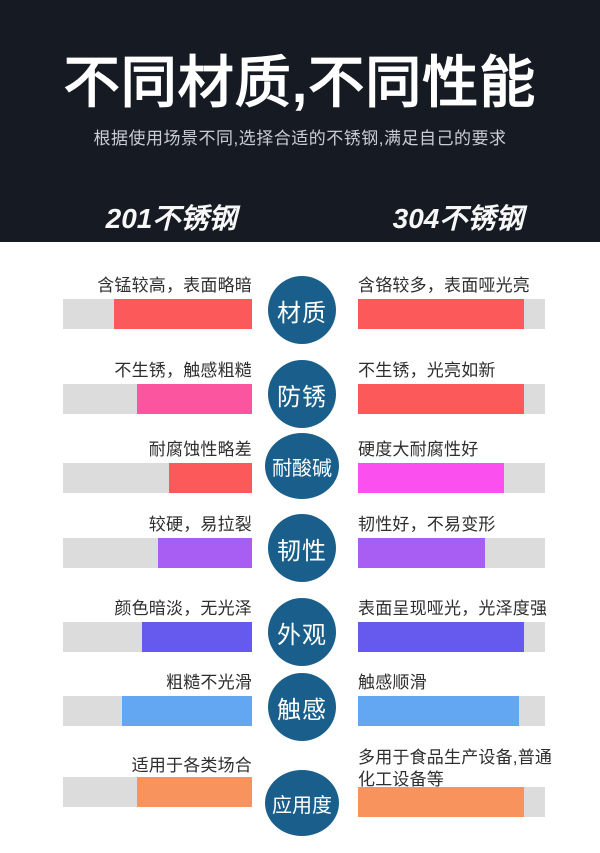  What do you see at coordinates (200, 524) in the screenshot?
I see `left-label: 较硬，易拉裂` at bounding box center [200, 524].